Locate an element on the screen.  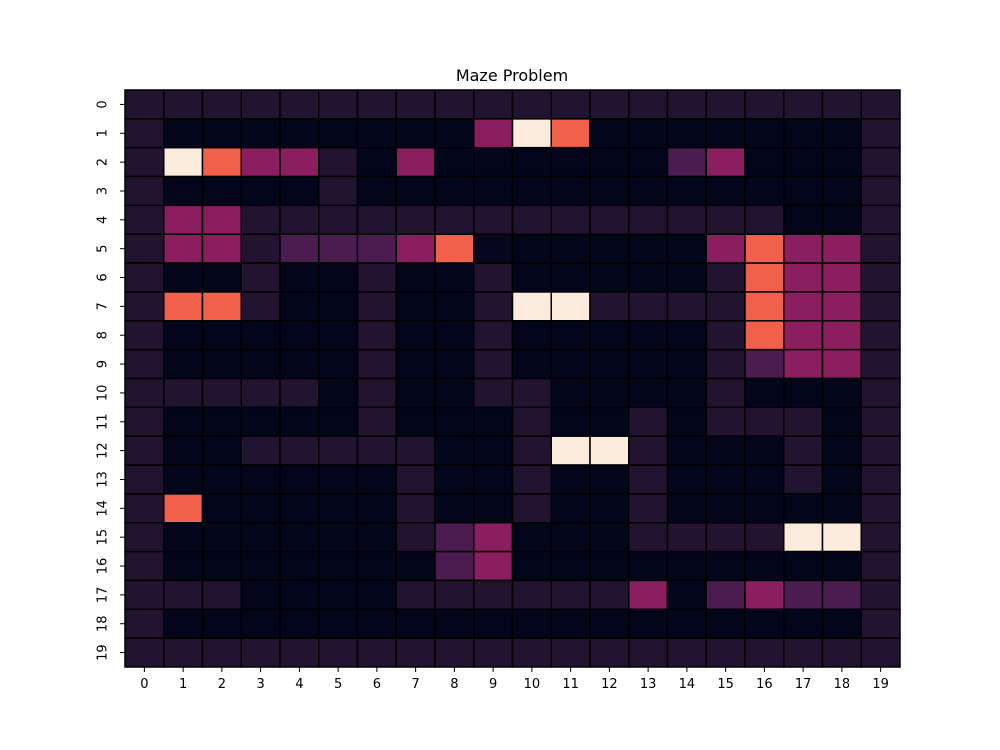
heatmap-cell-r5-c18 is located at coordinates (841, 248).